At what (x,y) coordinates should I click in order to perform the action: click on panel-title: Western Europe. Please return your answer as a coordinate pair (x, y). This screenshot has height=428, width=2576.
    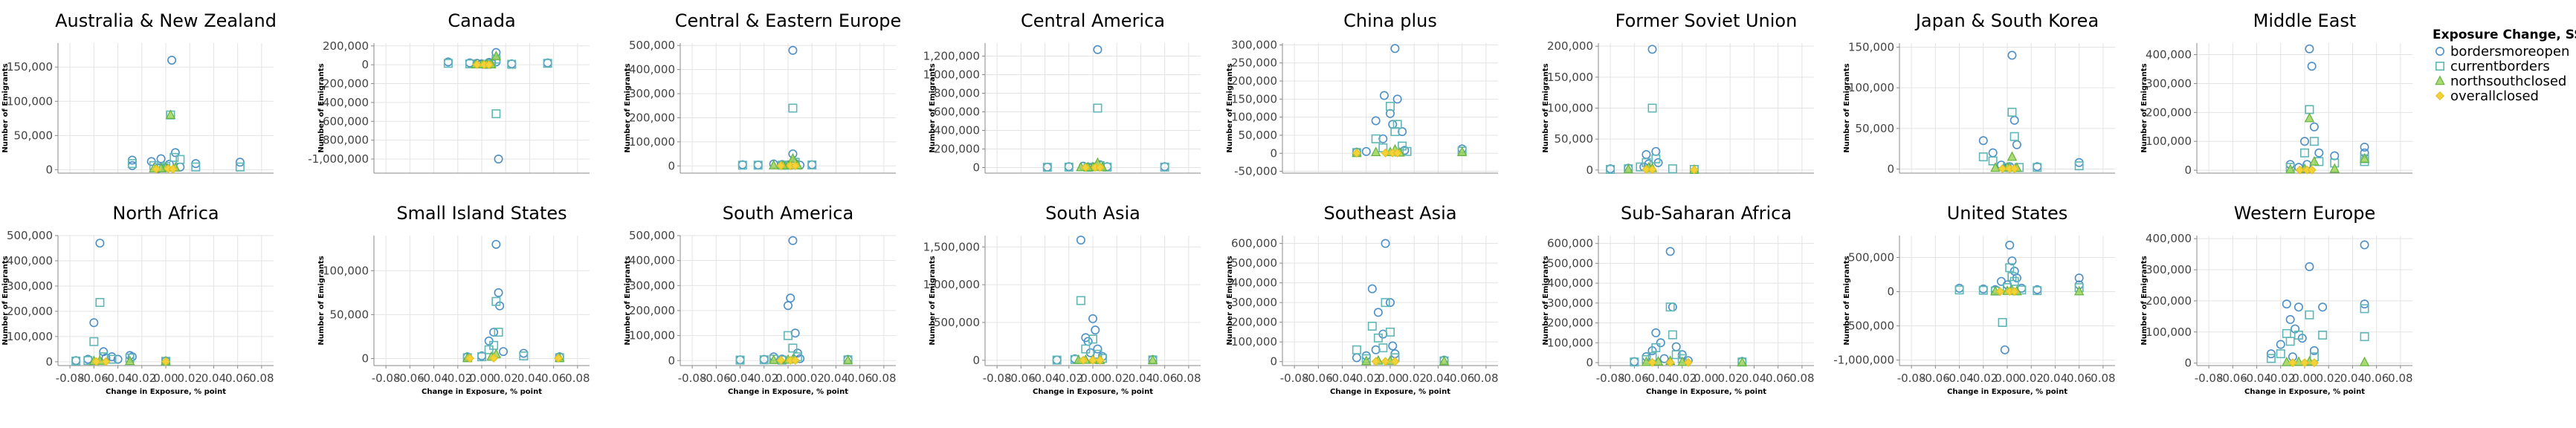
    Looking at the image, I should click on (2304, 213).